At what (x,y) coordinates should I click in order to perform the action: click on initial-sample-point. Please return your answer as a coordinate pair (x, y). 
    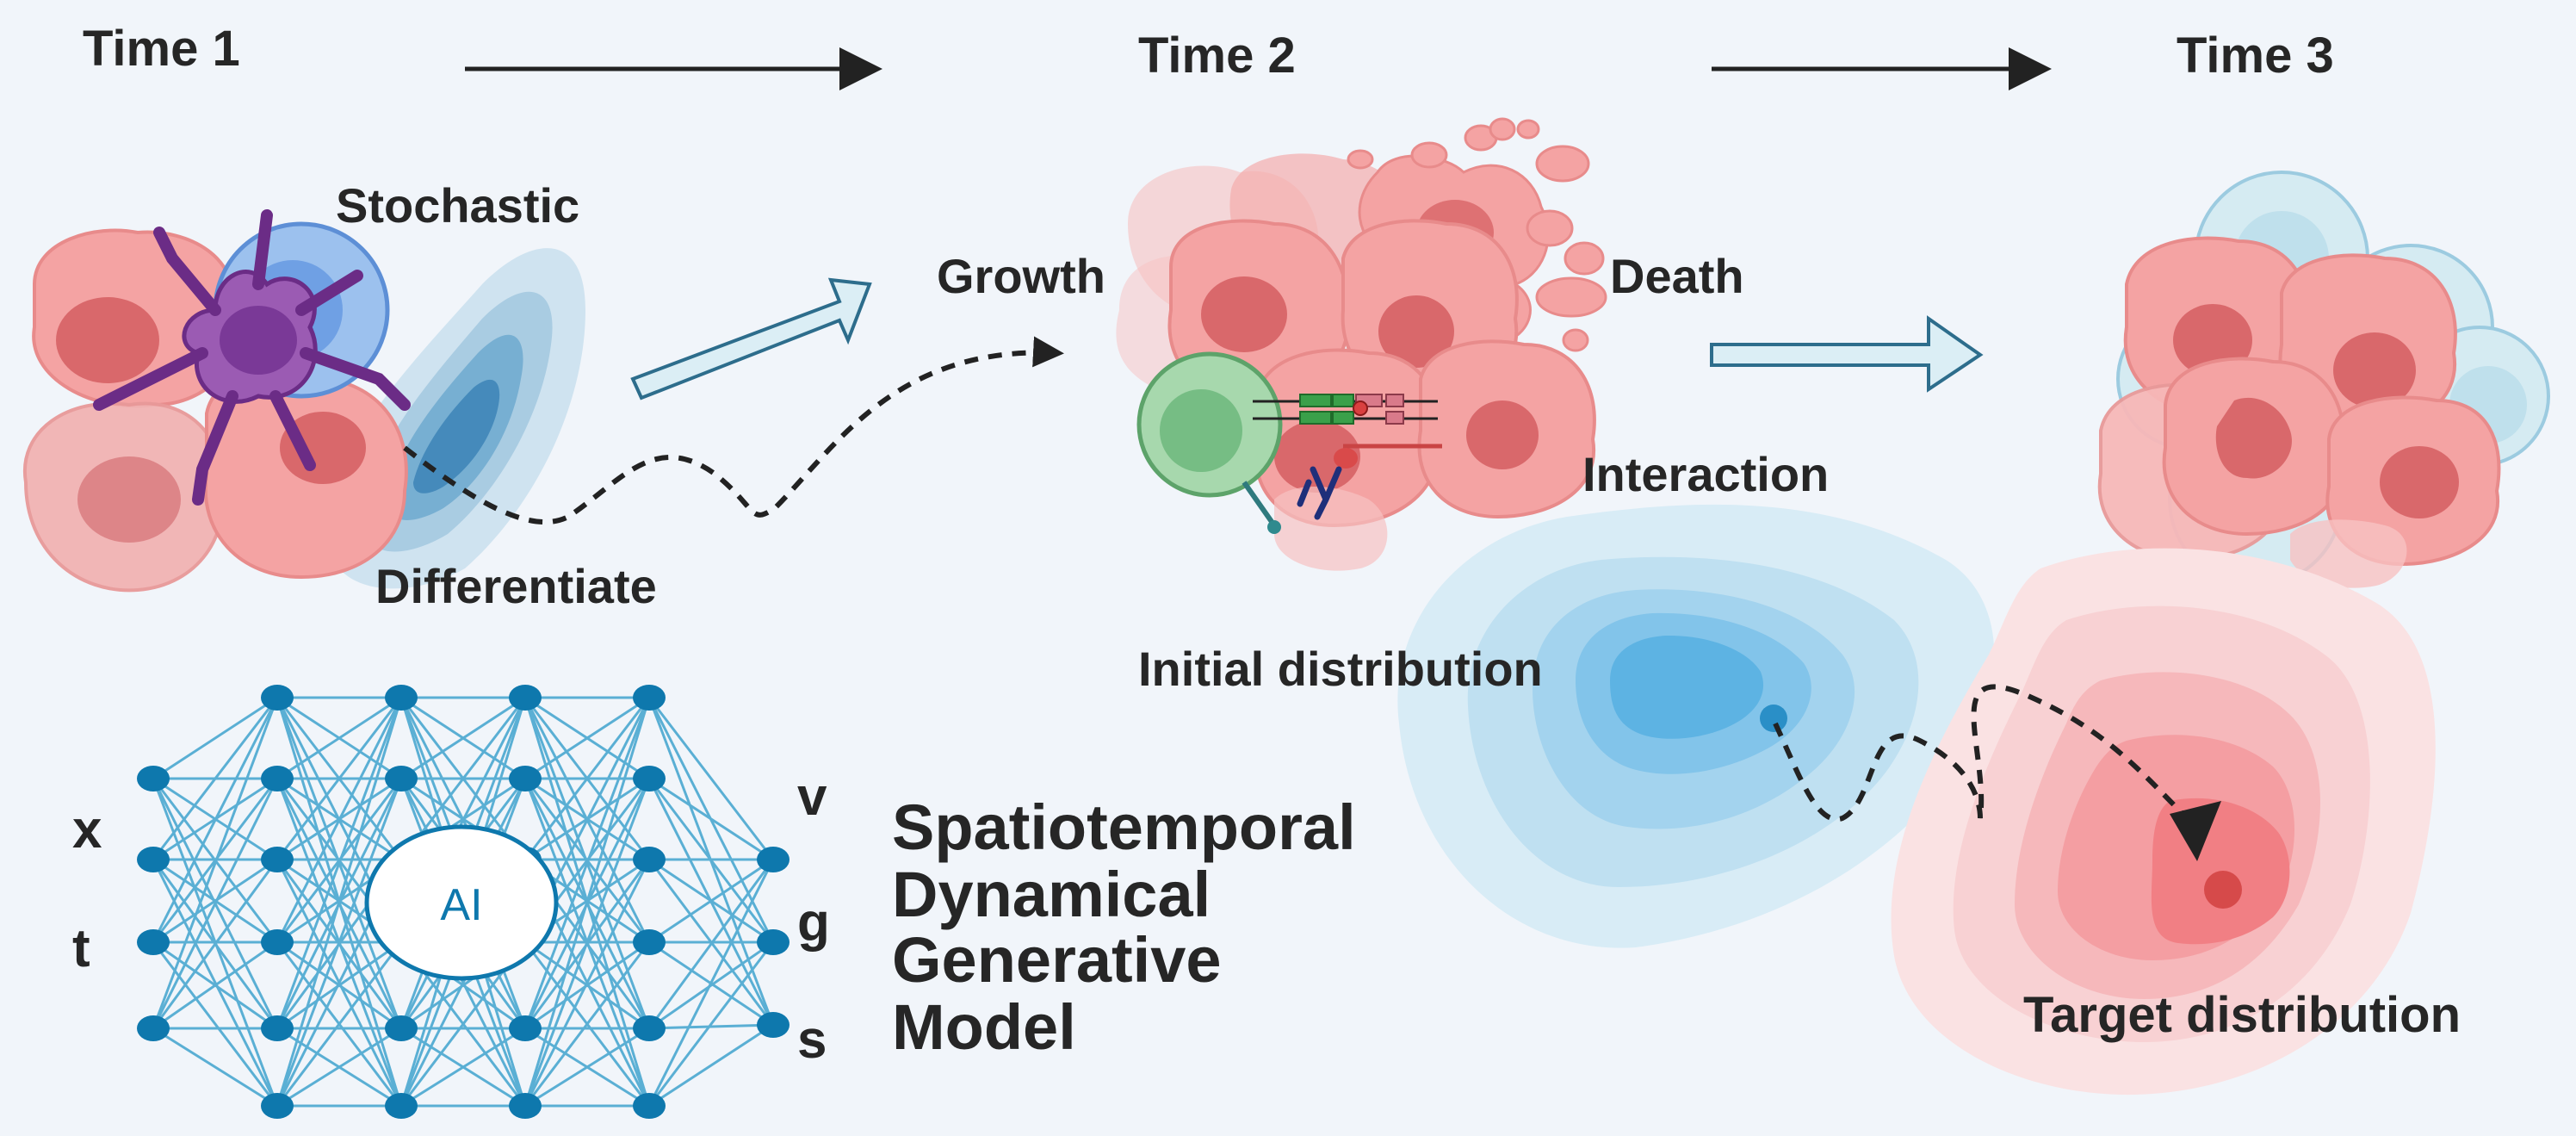
    Looking at the image, I should click on (1774, 719).